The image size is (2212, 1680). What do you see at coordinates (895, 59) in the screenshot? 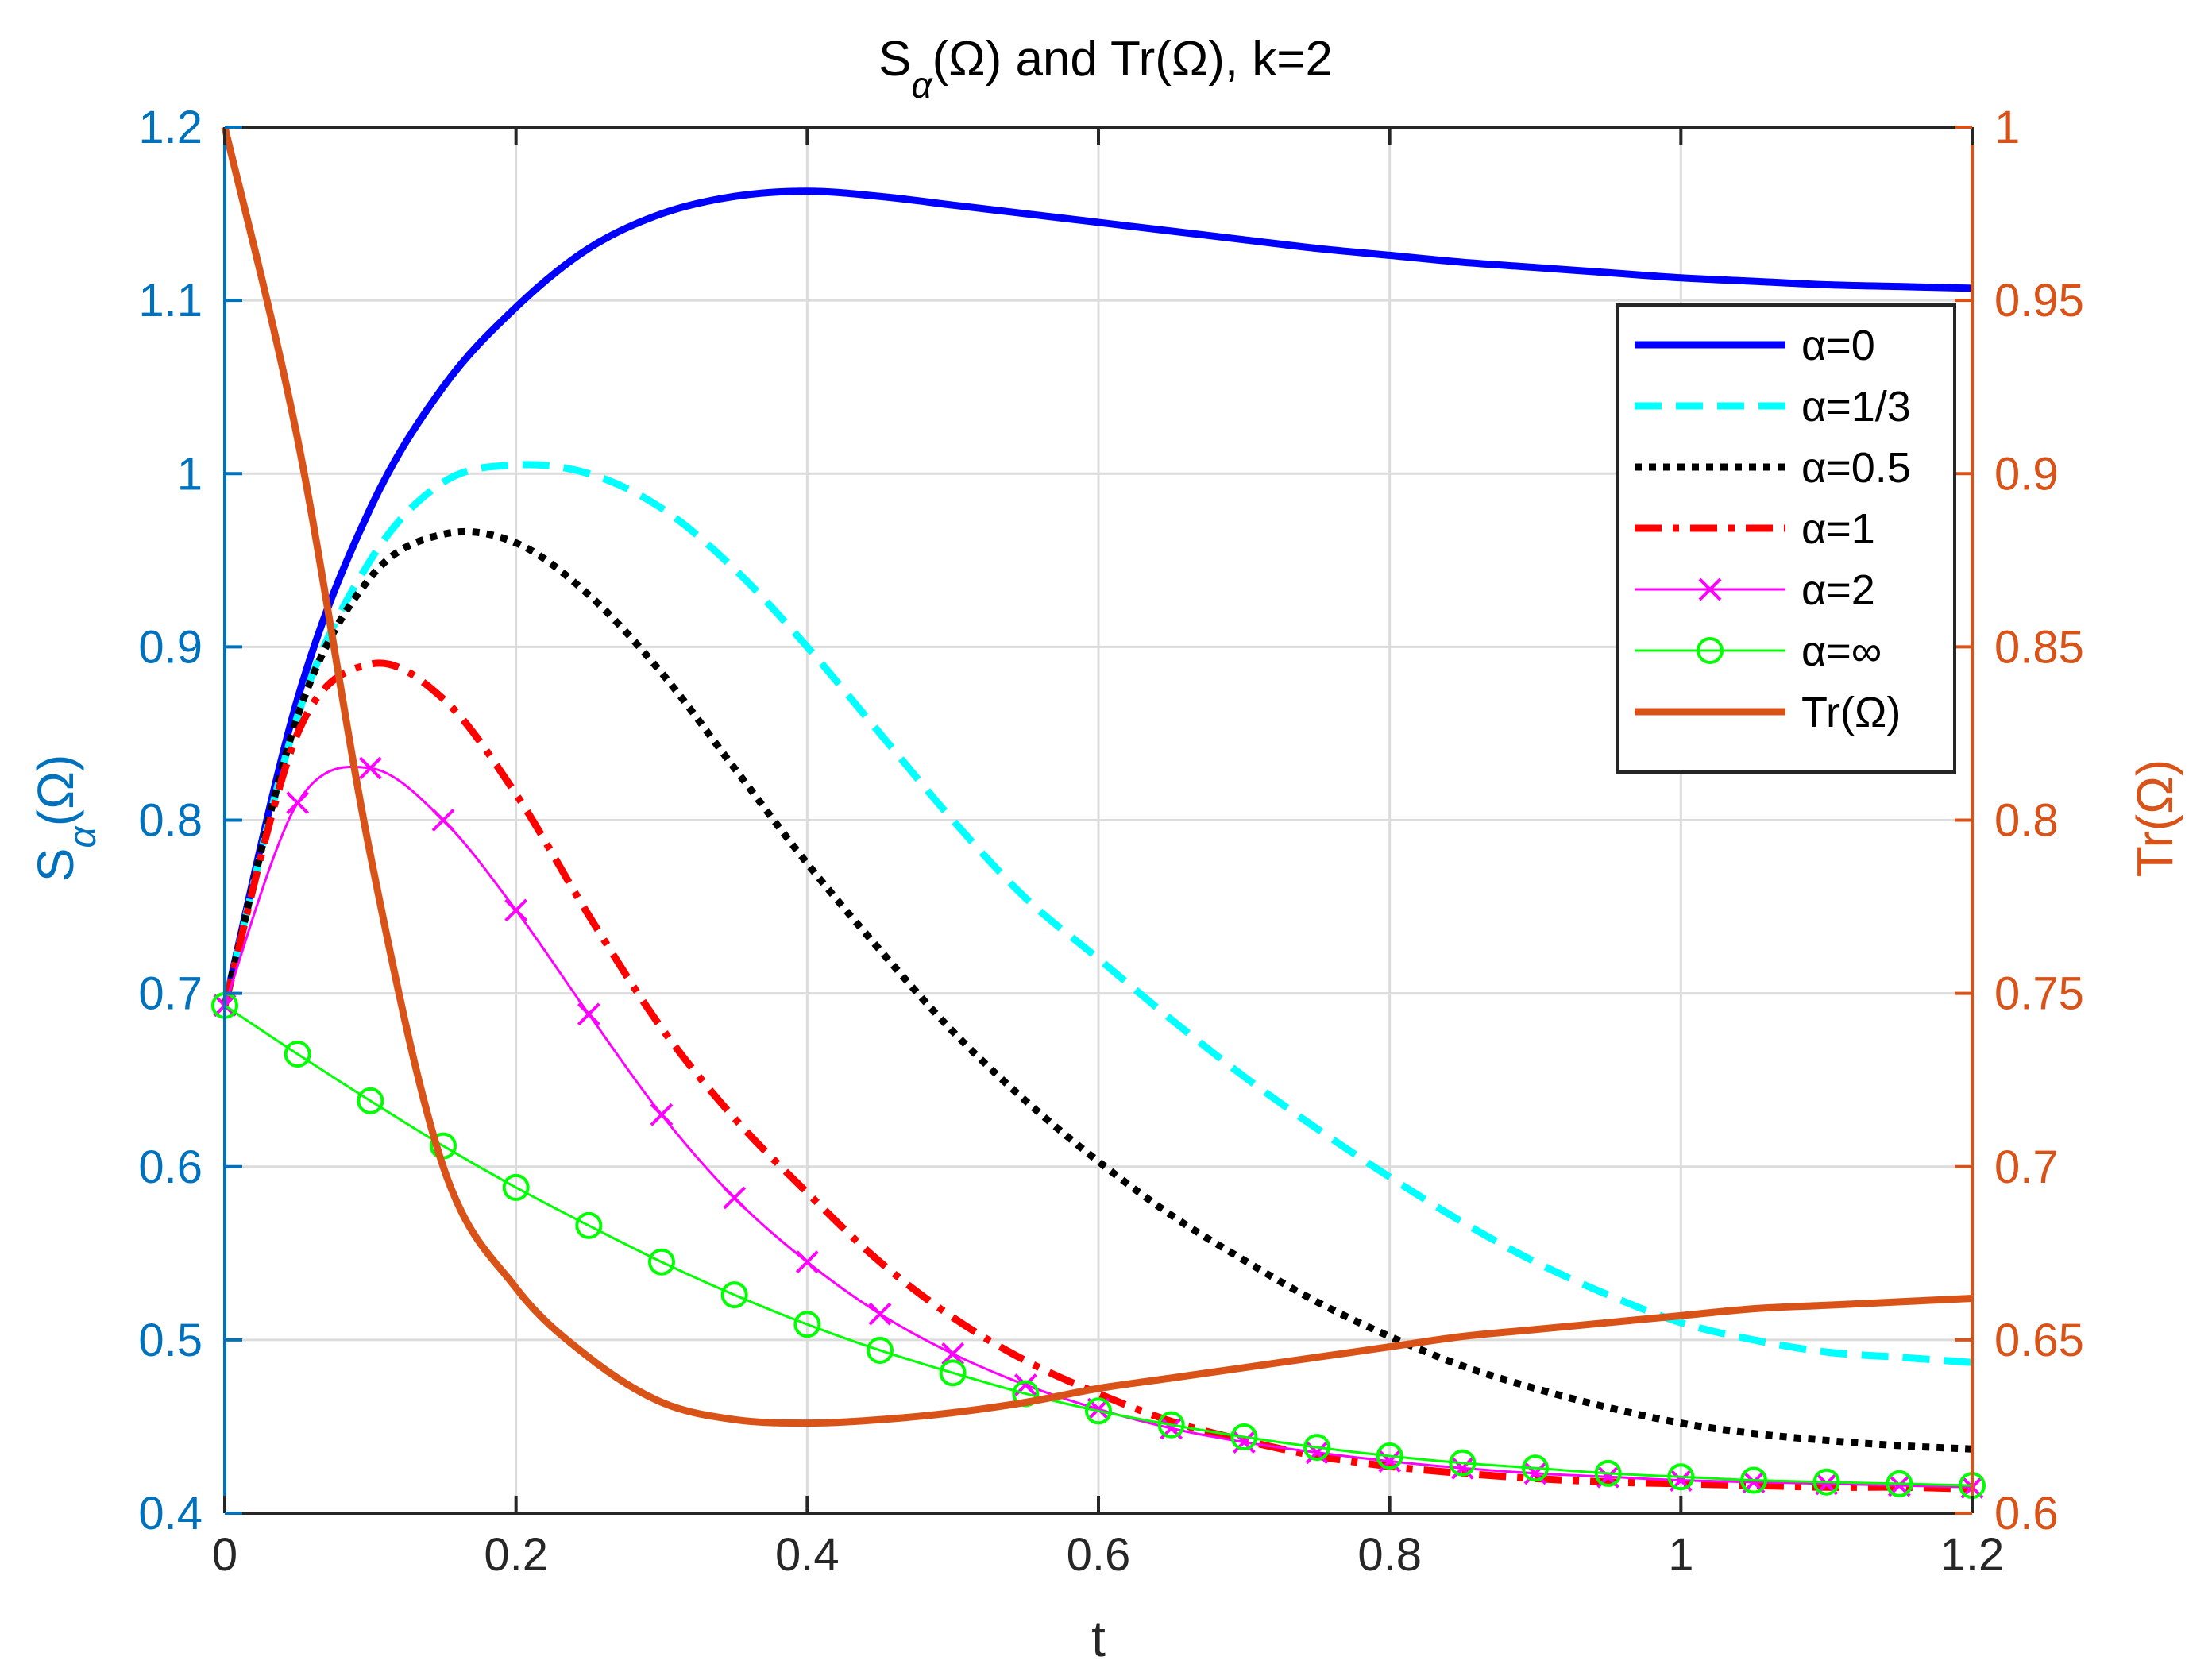
I see `chart-title-main: S` at bounding box center [895, 59].